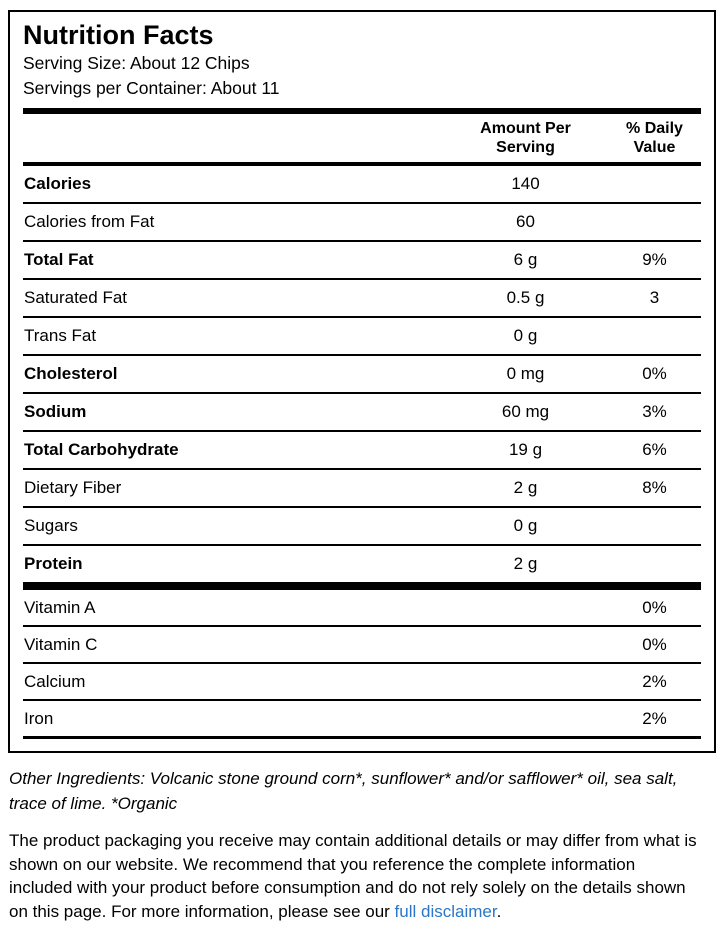 The image size is (725, 926). What do you see at coordinates (525, 221) in the screenshot?
I see `amount-value: 60` at bounding box center [525, 221].